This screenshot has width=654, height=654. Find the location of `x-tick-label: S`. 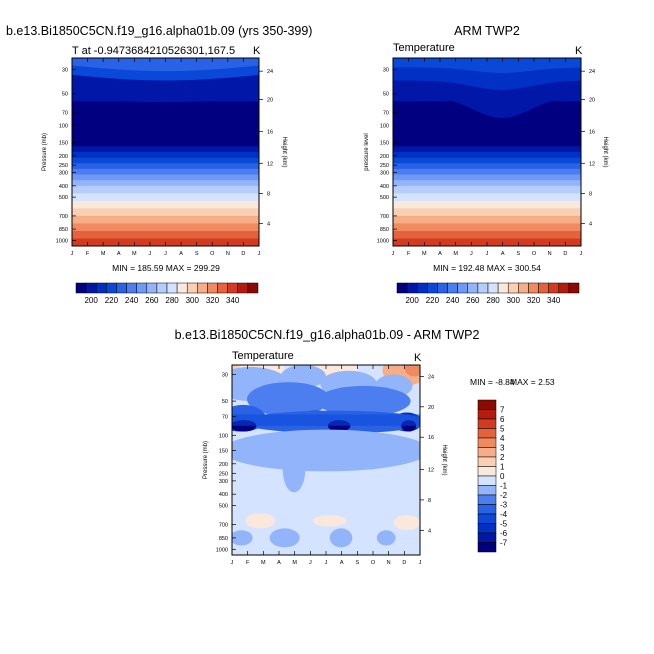

x-tick-label: S is located at coordinates (518, 254).